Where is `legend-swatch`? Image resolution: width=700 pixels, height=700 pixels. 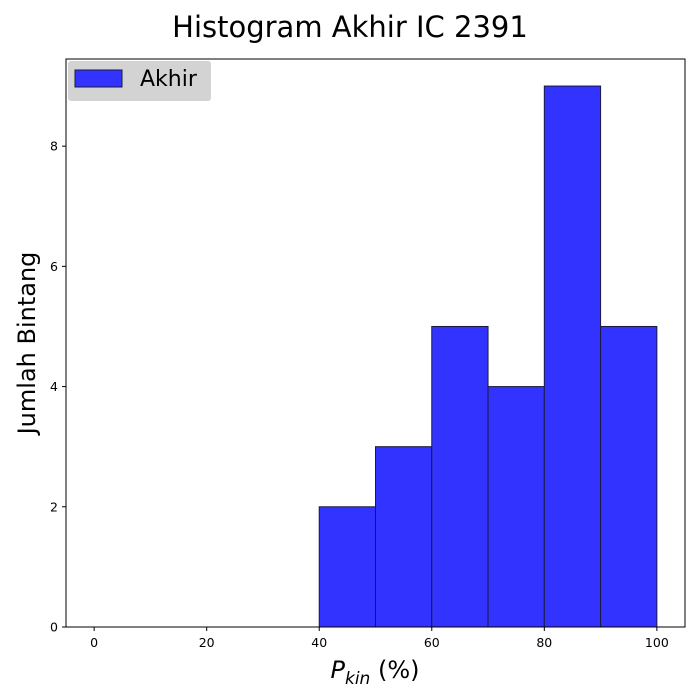 legend-swatch is located at coordinates (98, 78).